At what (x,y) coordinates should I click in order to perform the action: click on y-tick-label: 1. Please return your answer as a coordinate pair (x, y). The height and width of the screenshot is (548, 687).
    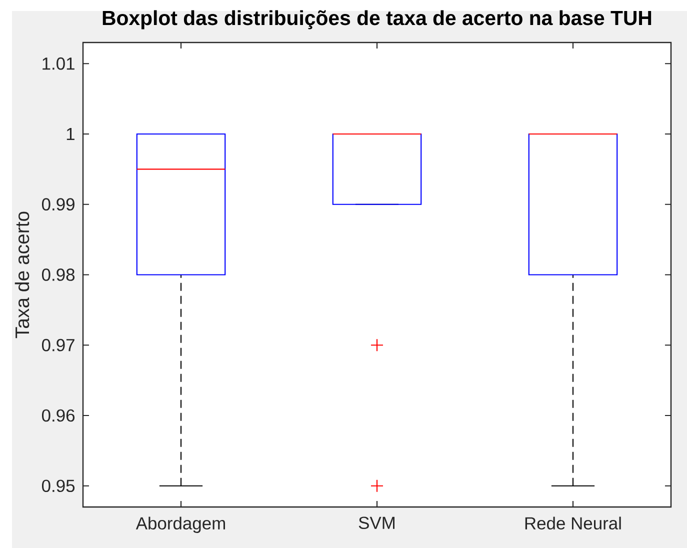
    Looking at the image, I should click on (70, 134).